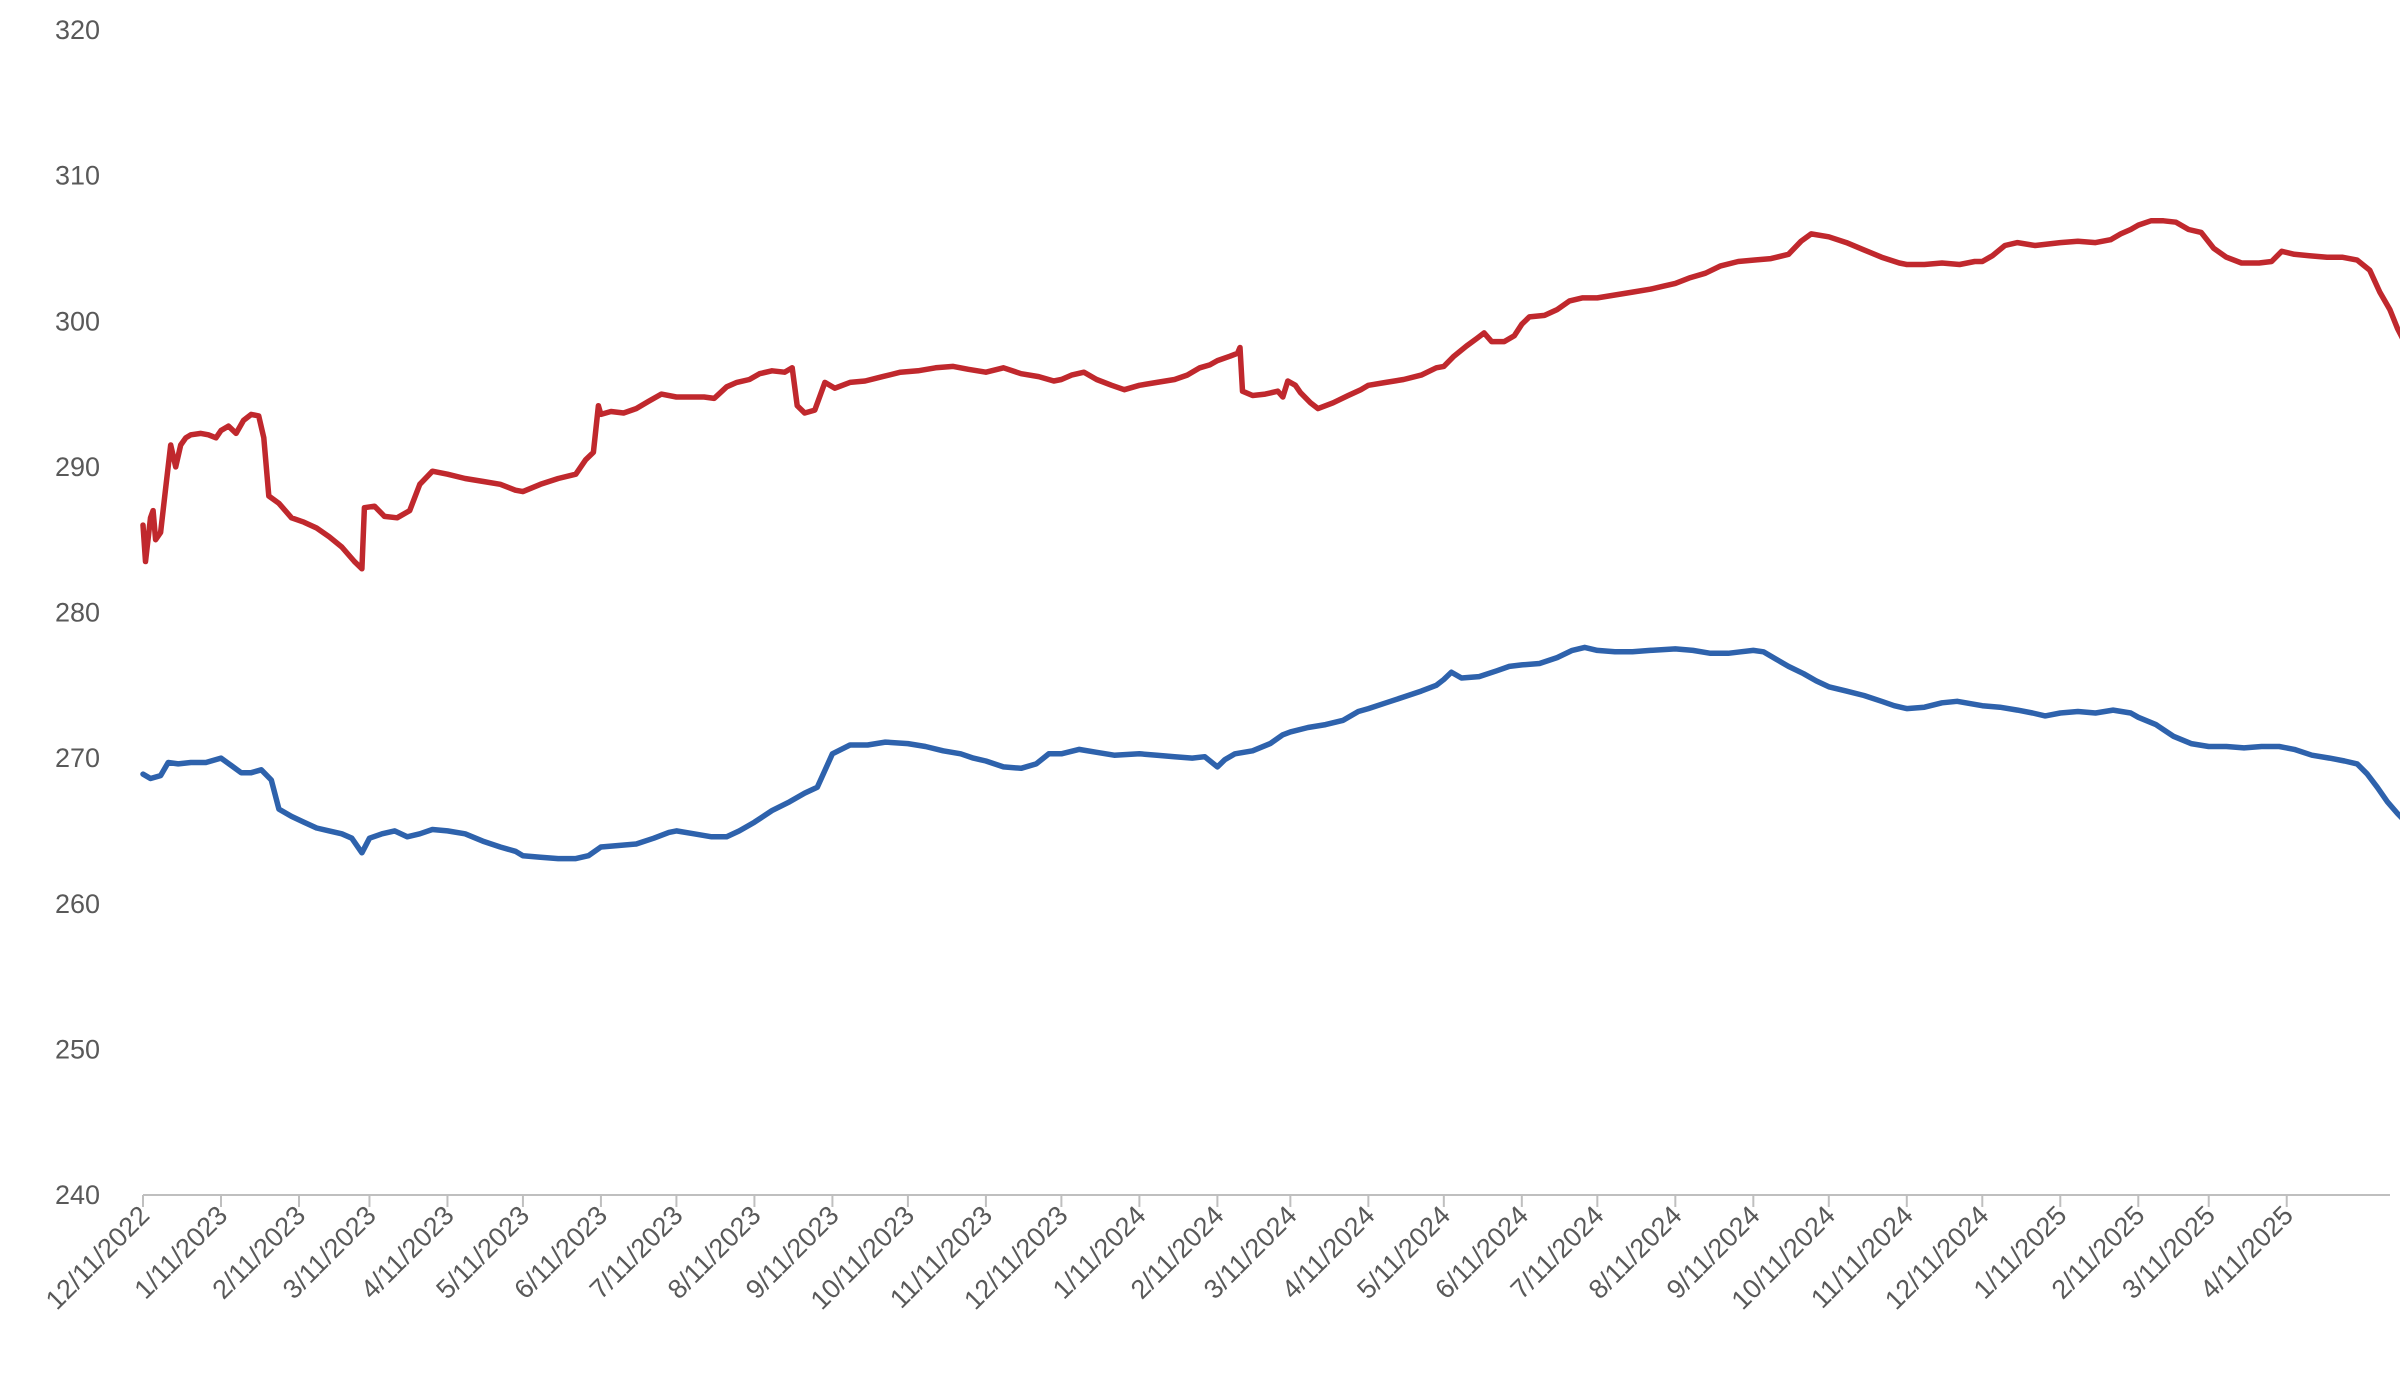 The height and width of the screenshot is (1380, 2400). Describe the element at coordinates (97, 1257) in the screenshot. I see `x-tick-label: 12/11/2022` at that location.